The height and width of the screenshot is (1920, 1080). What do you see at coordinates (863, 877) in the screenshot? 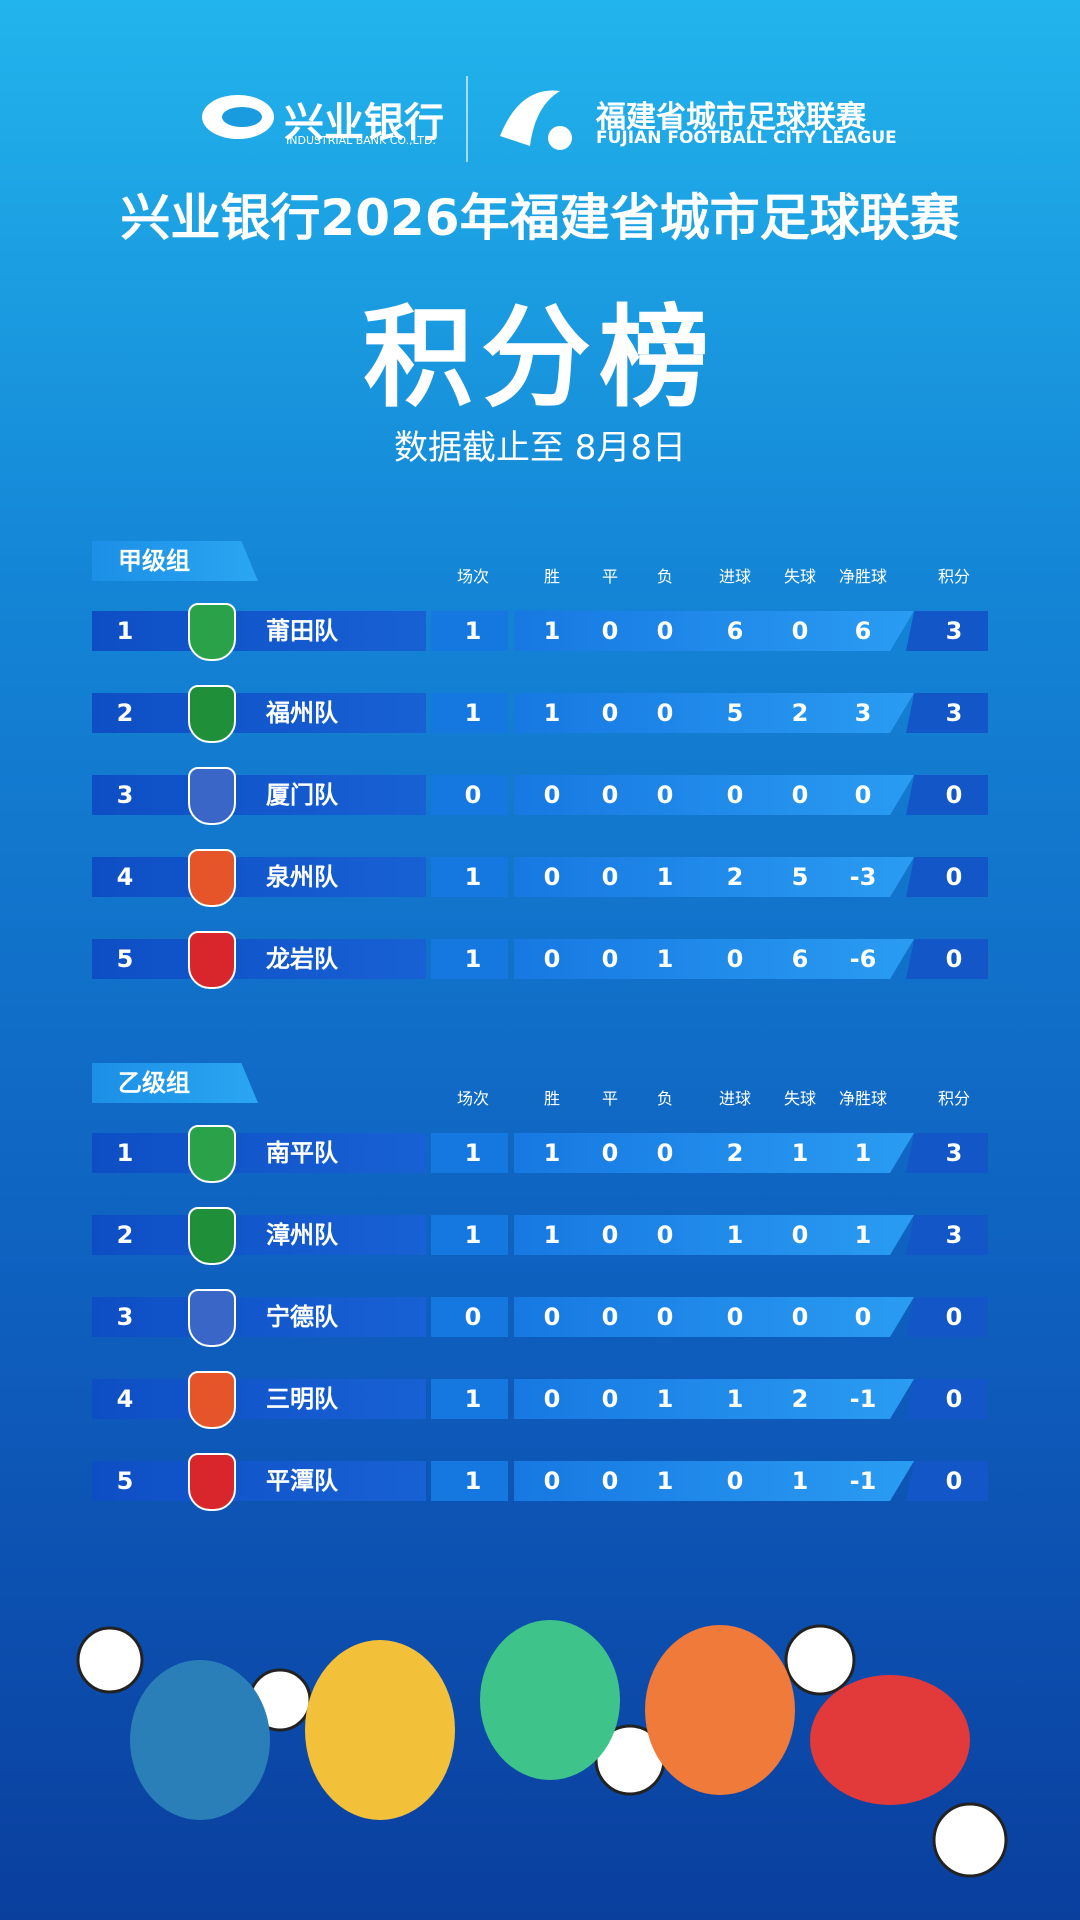
I see `stat-value: -3` at bounding box center [863, 877].